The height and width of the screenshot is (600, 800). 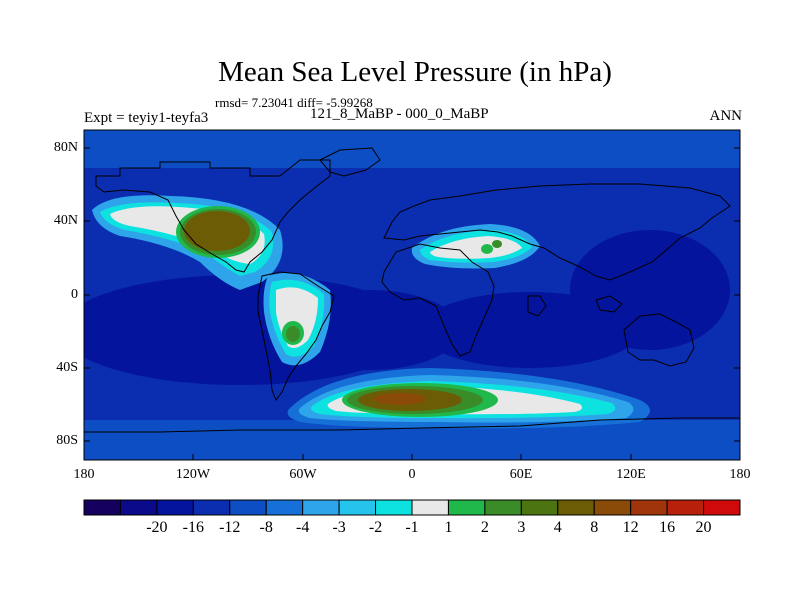 I want to click on colorbar-label: -3, so click(x=339, y=527).